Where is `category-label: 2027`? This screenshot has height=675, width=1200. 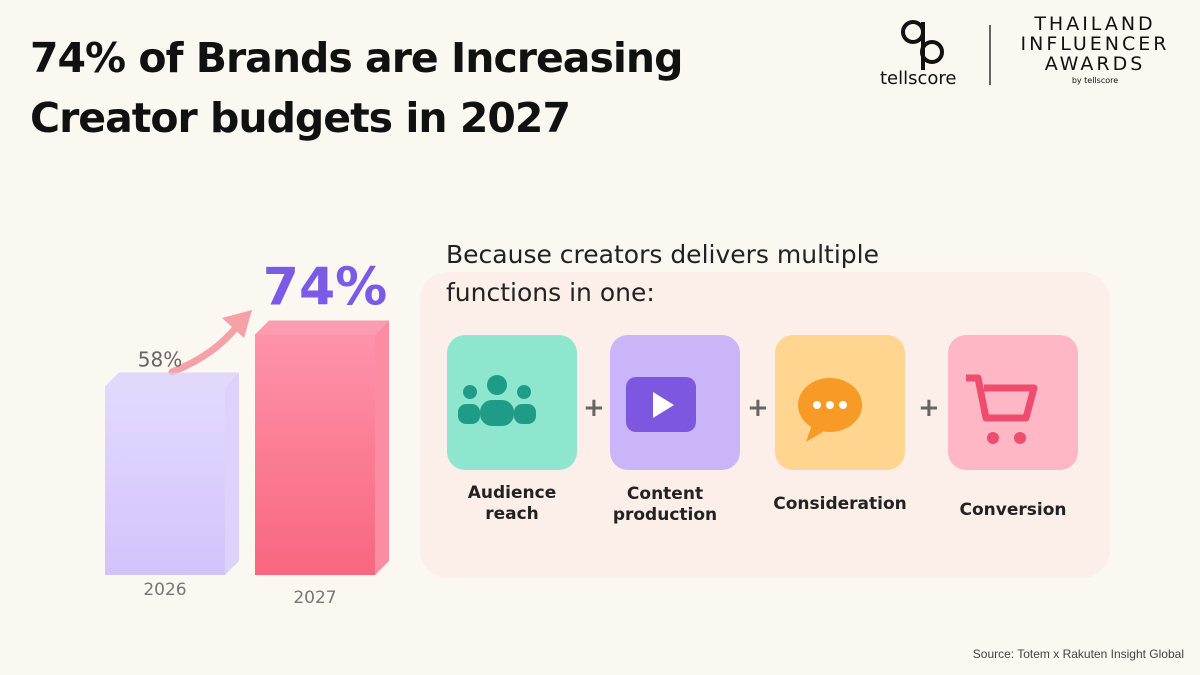 category-label: 2027 is located at coordinates (314, 598).